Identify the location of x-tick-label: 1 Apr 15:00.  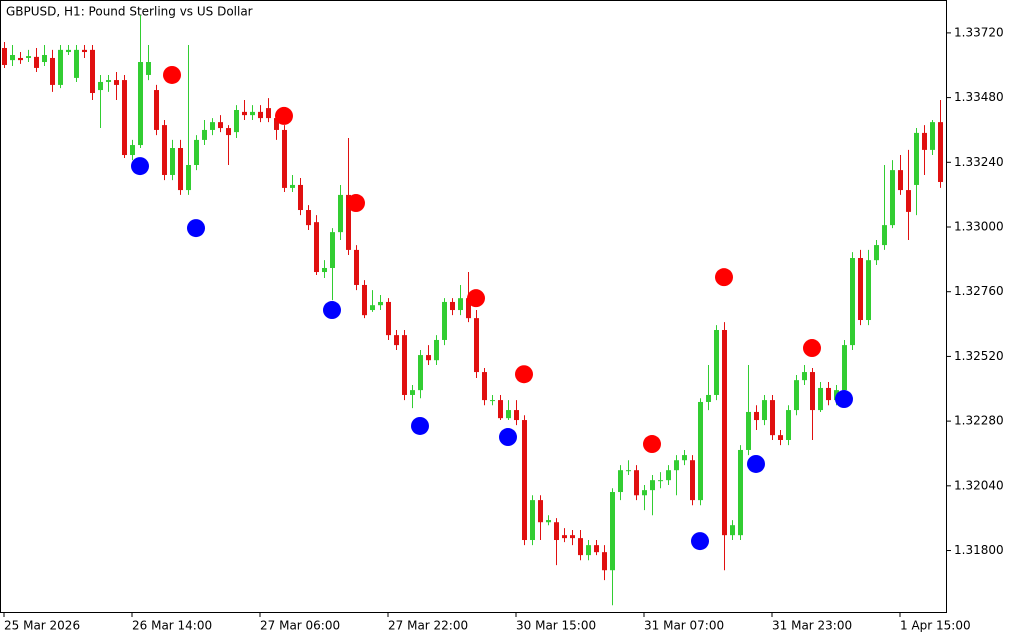
(935, 626).